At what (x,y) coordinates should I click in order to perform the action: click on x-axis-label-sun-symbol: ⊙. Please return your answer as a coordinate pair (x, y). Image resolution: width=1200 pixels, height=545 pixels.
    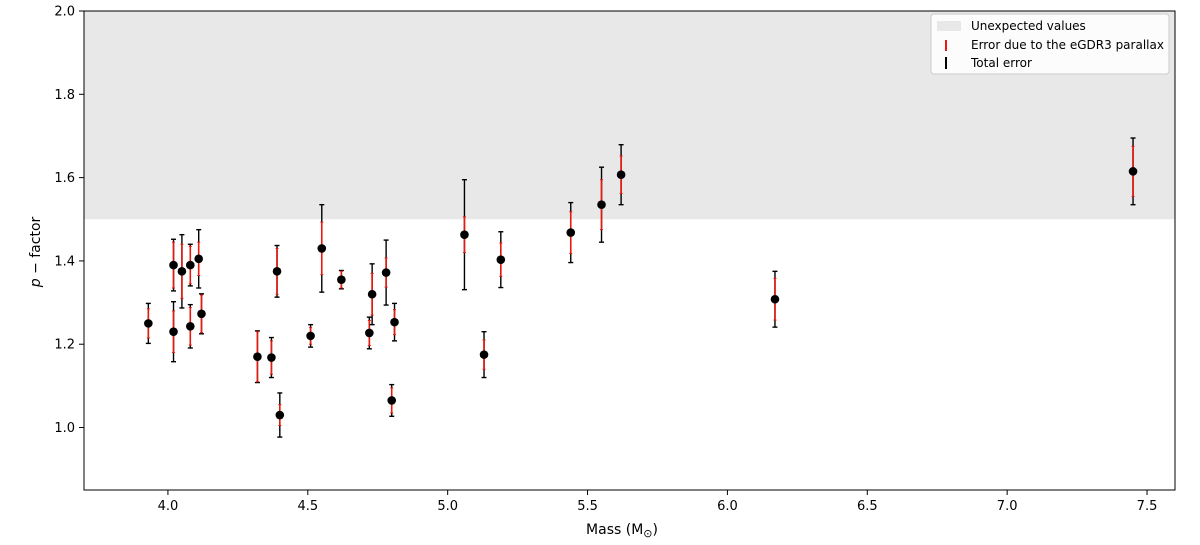
    Looking at the image, I should click on (647, 533).